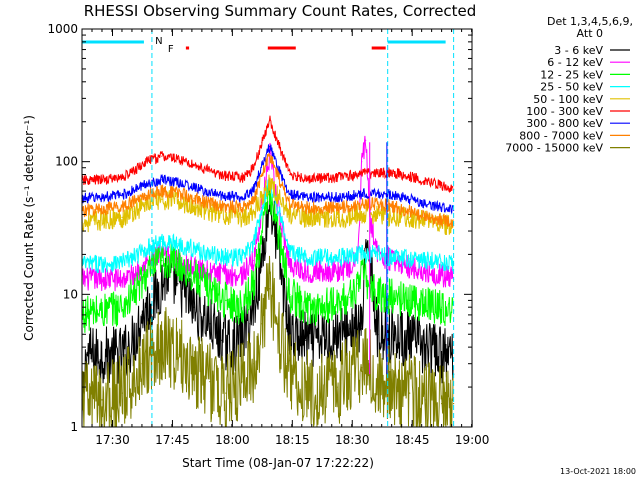 This screenshot has width=640, height=480. Describe the element at coordinates (70, 294) in the screenshot. I see `y-tick-label: 10` at that location.